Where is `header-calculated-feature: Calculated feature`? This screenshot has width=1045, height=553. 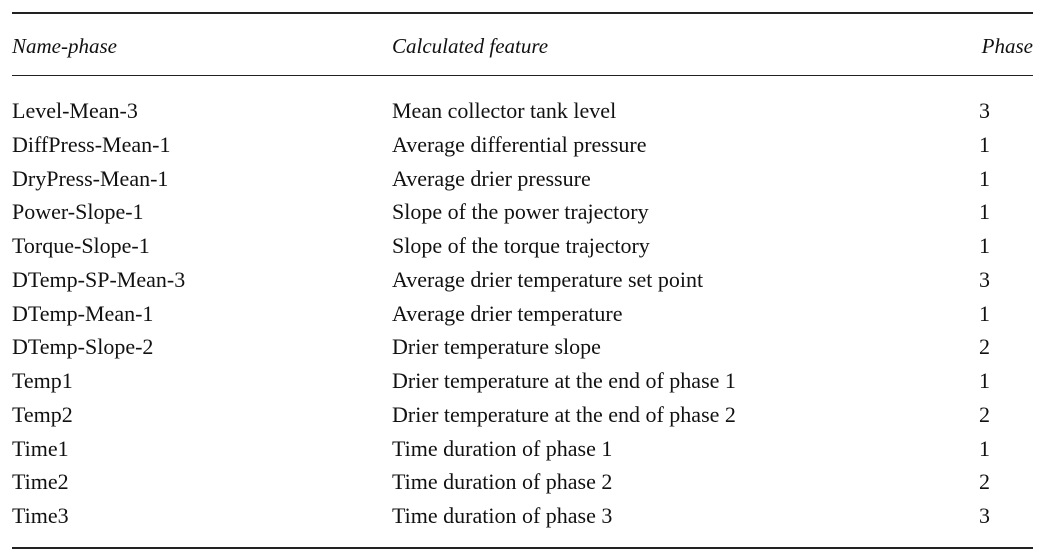
header-calculated-feature: Calculated feature is located at coordinates (470, 46).